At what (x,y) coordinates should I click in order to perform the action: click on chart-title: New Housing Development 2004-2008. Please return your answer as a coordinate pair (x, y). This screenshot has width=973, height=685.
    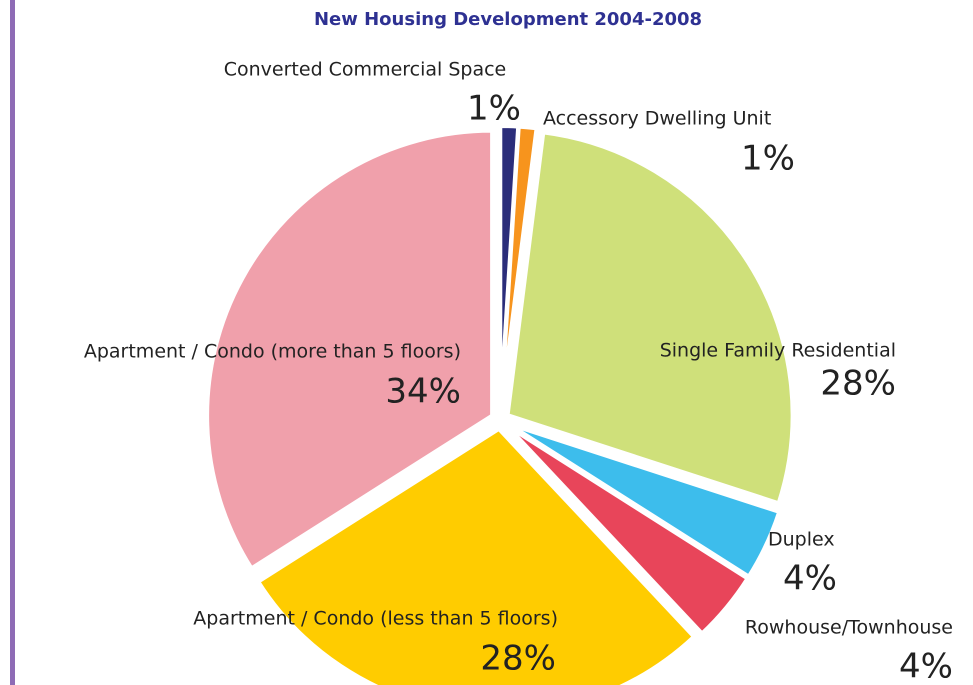
    Looking at the image, I should click on (508, 19).